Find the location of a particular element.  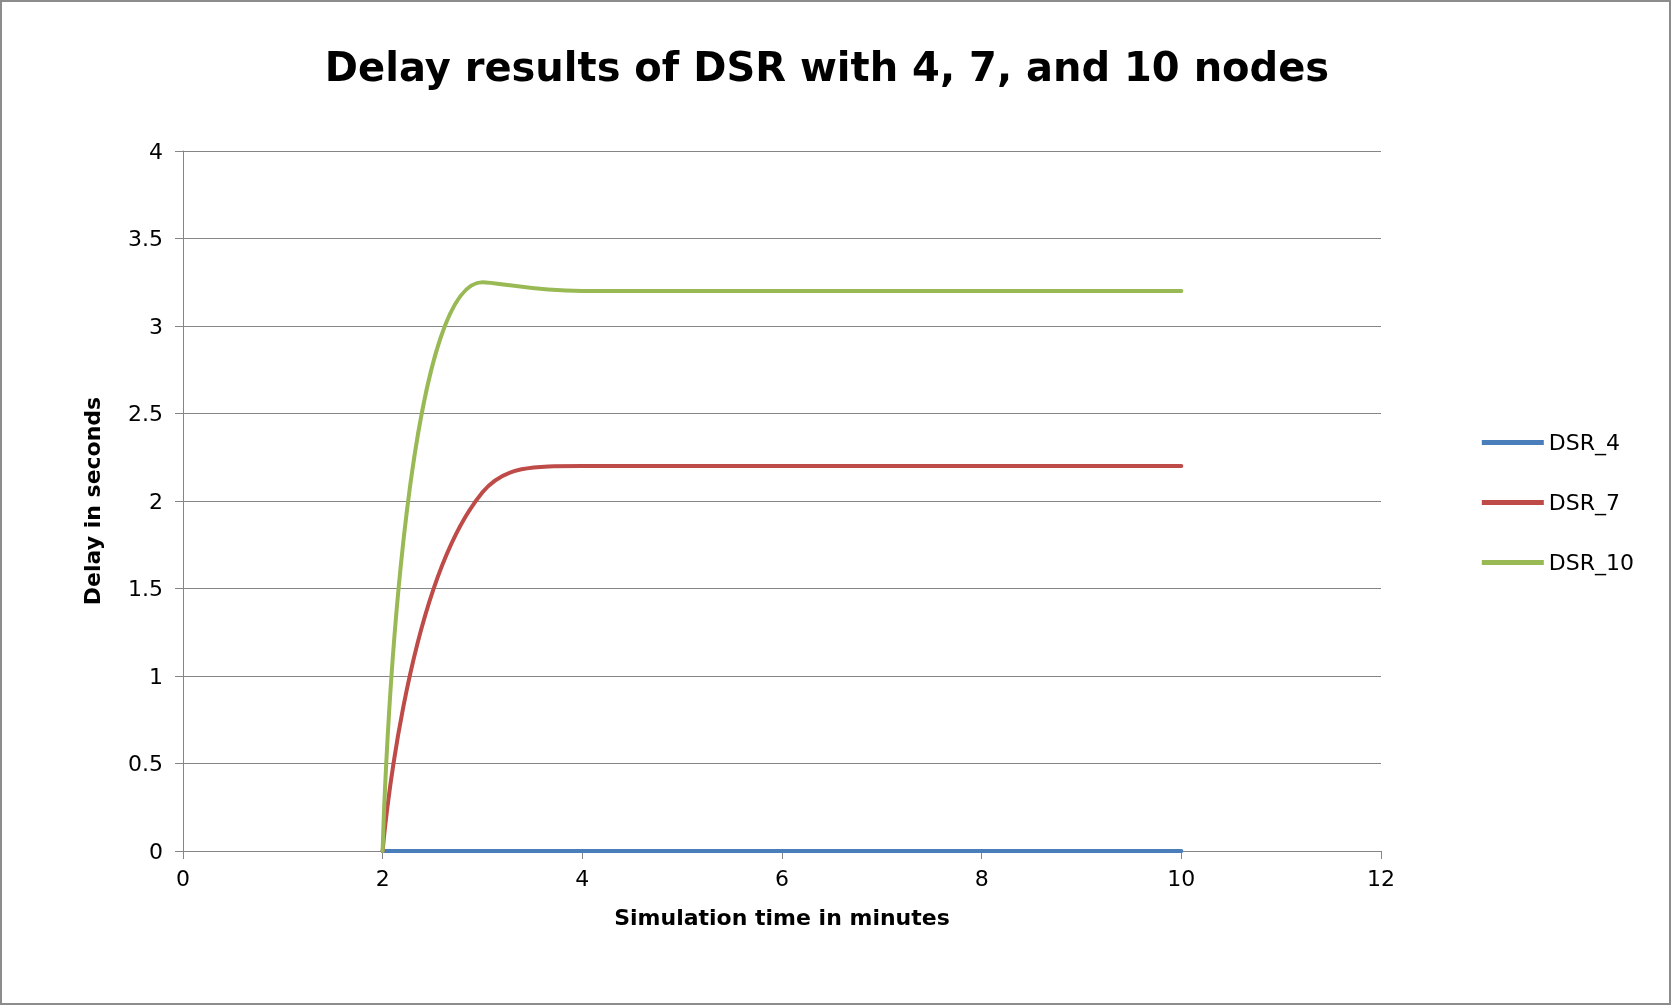

y-tick-label: 0 is located at coordinates (156, 851).